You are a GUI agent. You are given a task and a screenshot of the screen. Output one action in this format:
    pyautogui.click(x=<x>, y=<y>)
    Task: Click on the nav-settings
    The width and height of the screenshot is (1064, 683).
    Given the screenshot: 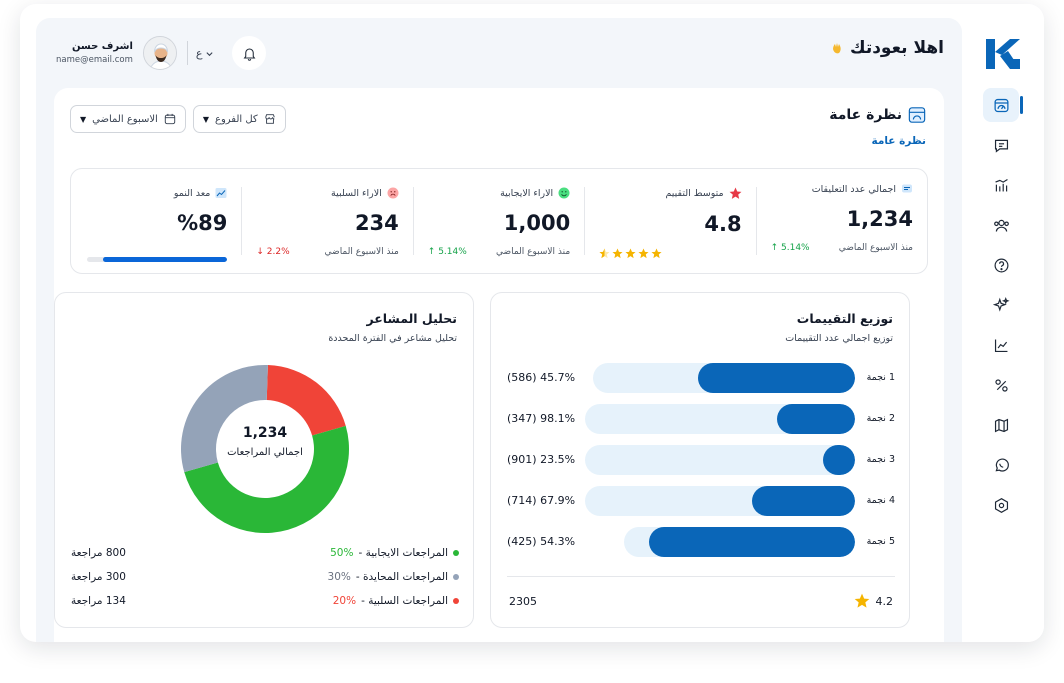 What is the action you would take?
    pyautogui.click(x=1001, y=505)
    